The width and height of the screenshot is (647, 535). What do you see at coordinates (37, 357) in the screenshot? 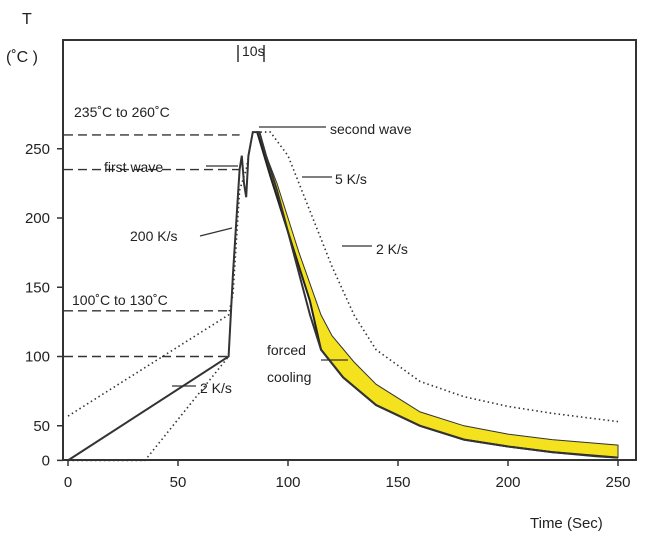
I see `y-tick-label-100: 100` at bounding box center [37, 357].